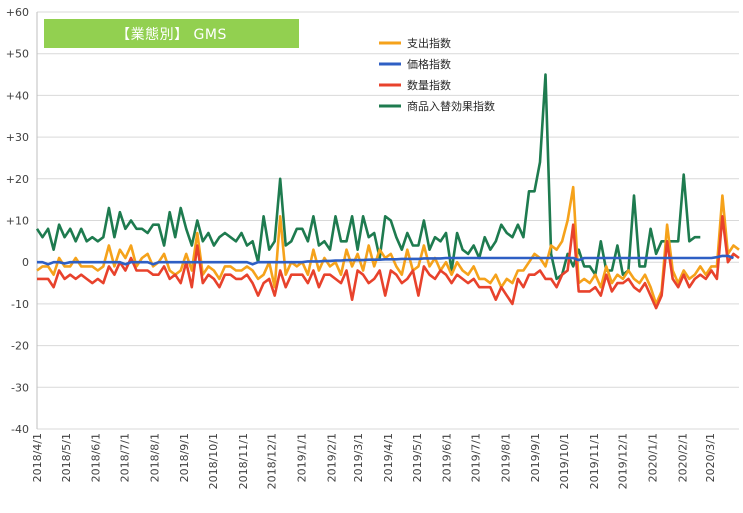 This screenshot has height=513, width=743. What do you see at coordinates (17, 95) in the screenshot?
I see `y-tick-label: +40` at bounding box center [17, 95].